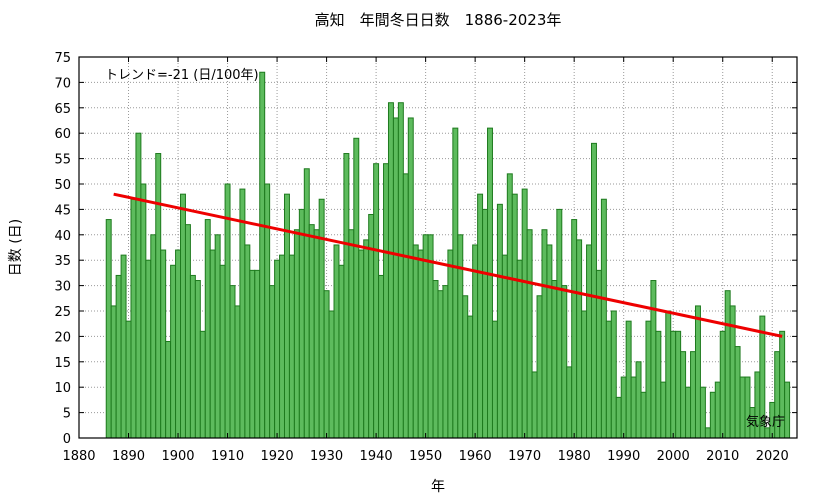 The width and height of the screenshot is (833, 498). Describe the element at coordinates (78, 456) in the screenshot. I see `x-tick-label: 1880` at that location.